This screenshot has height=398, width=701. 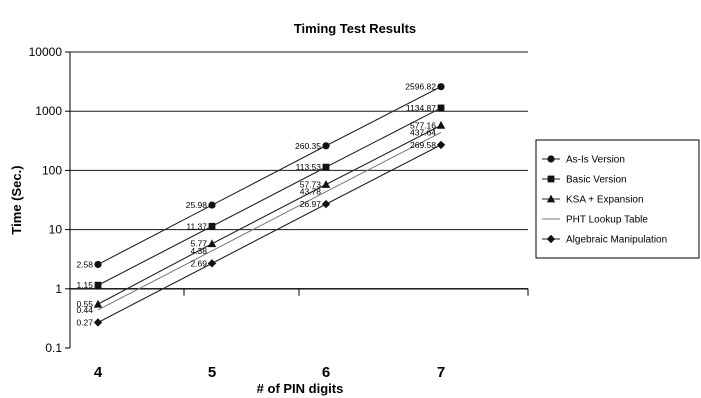 What do you see at coordinates (198, 251) in the screenshot?
I see `data-label: 4.38` at bounding box center [198, 251].